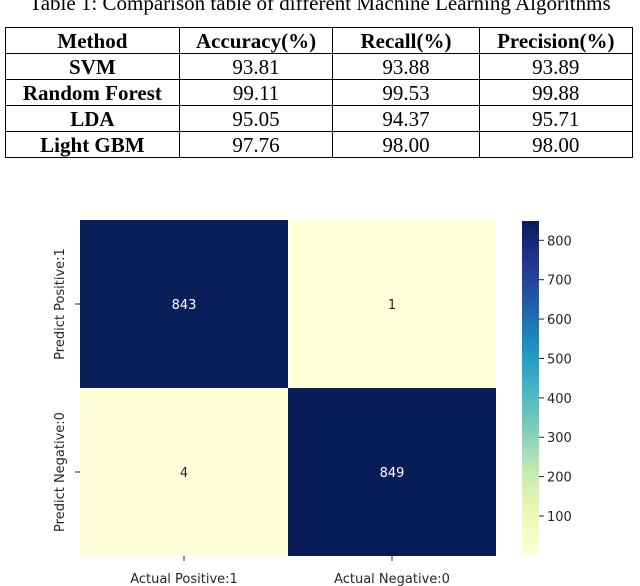 This screenshot has height=586, width=640. What do you see at coordinates (256, 118) in the screenshot?
I see `accuracy-cell: 95.05` at bounding box center [256, 118].